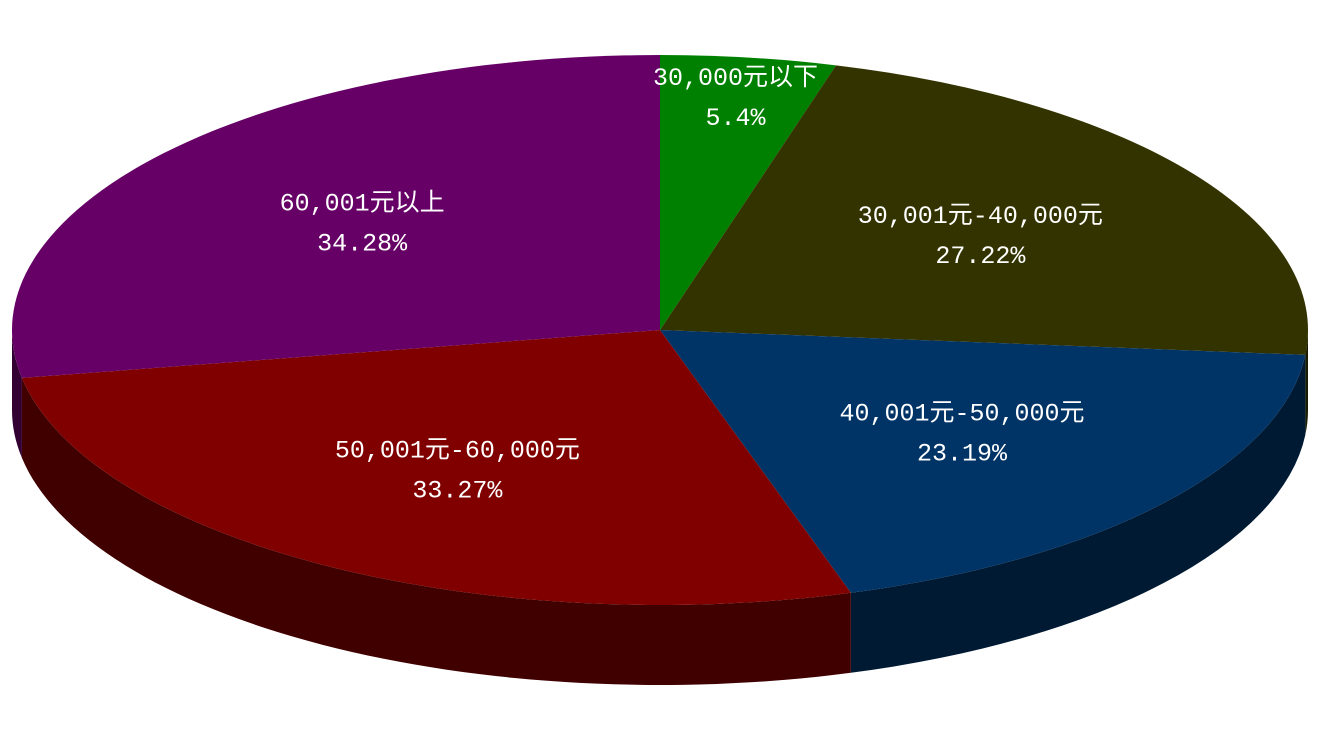 The height and width of the screenshot is (730, 1325). What do you see at coordinates (980, 256) in the screenshot?
I see `value-label: 27.22%` at bounding box center [980, 256].